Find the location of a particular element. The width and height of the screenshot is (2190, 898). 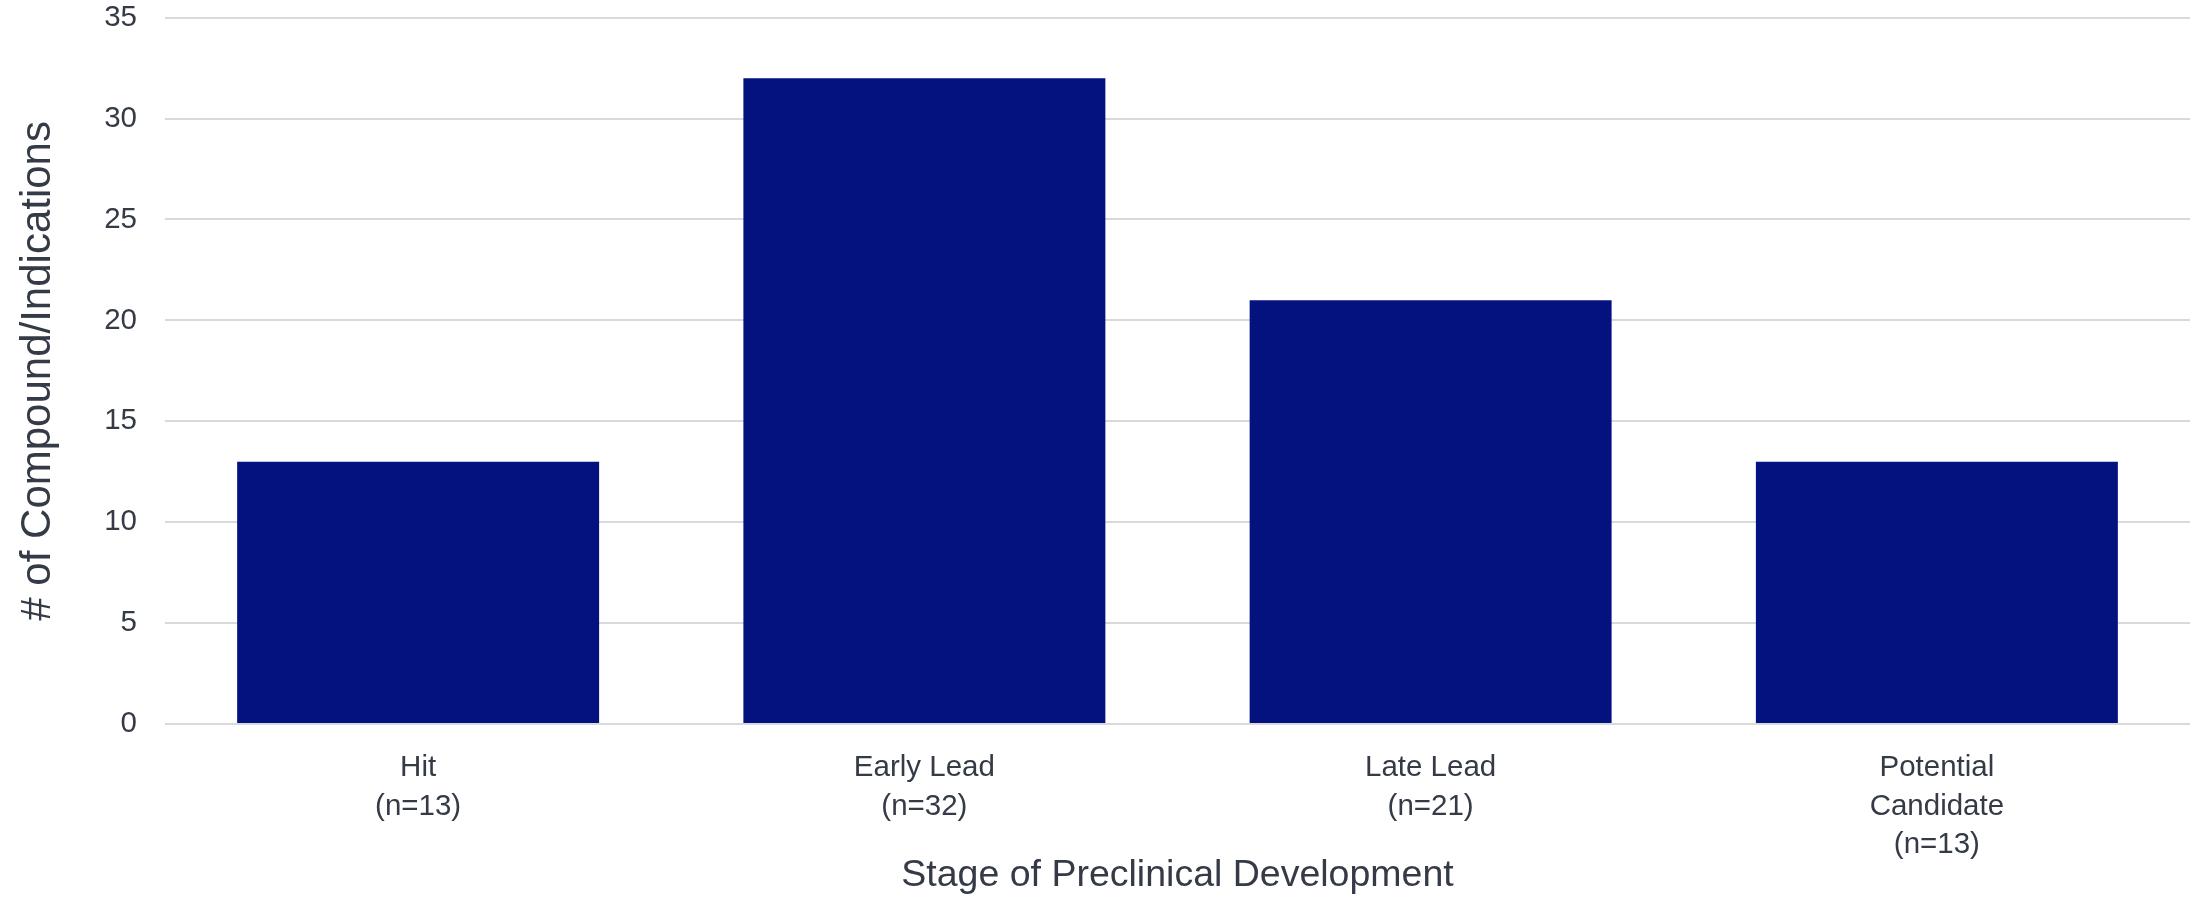

y-tick-label: 25 is located at coordinates (120, 217).